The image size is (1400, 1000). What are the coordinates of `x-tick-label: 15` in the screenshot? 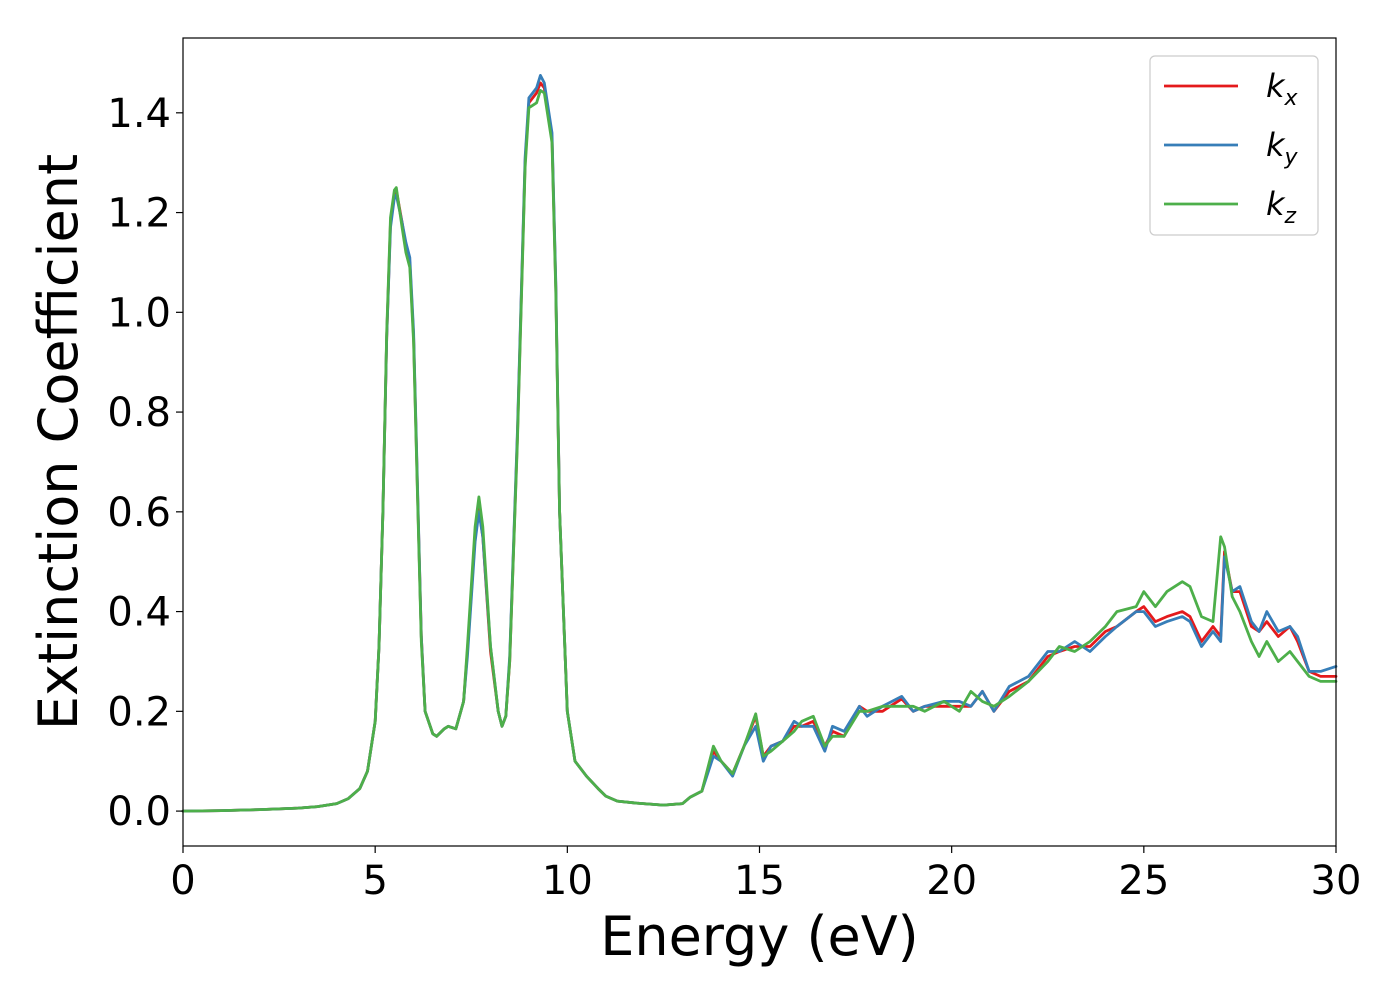 It's located at (759, 881).